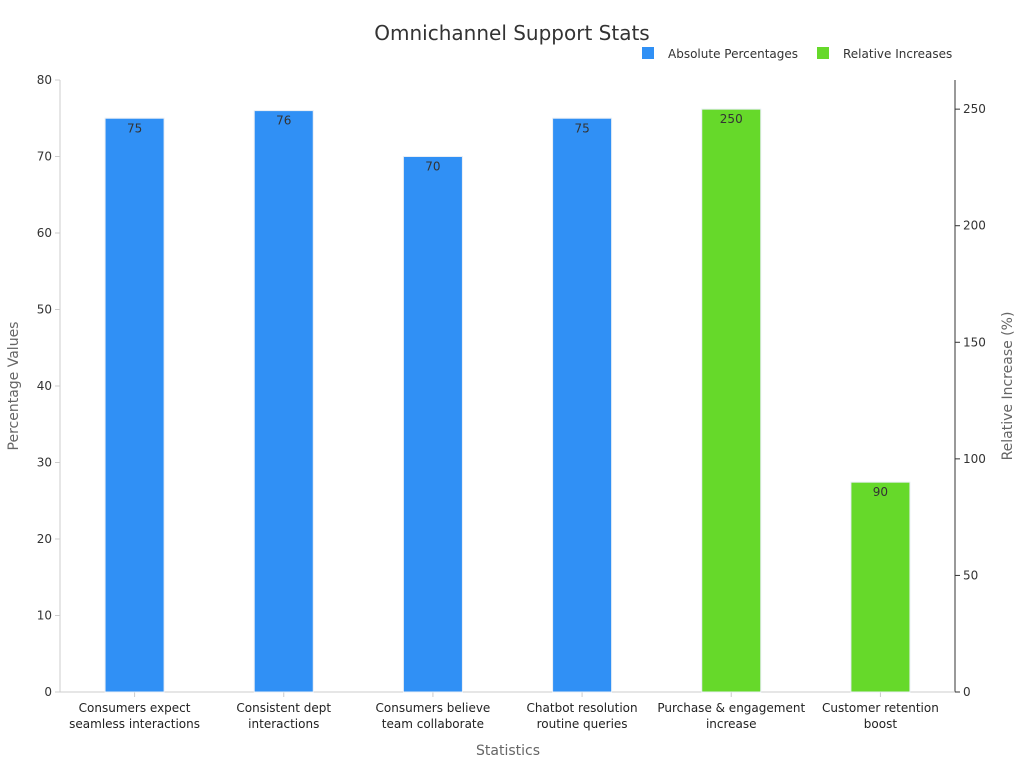  What do you see at coordinates (14, 386) in the screenshot?
I see `y-axis-label: Percentage Values` at bounding box center [14, 386].